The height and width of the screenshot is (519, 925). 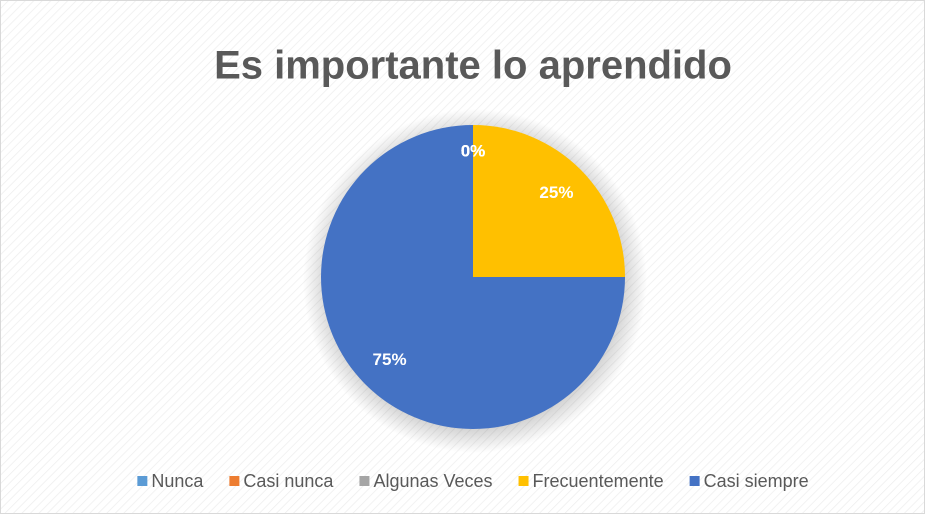 I want to click on legend-label: Frecuentemente, so click(x=598, y=481).